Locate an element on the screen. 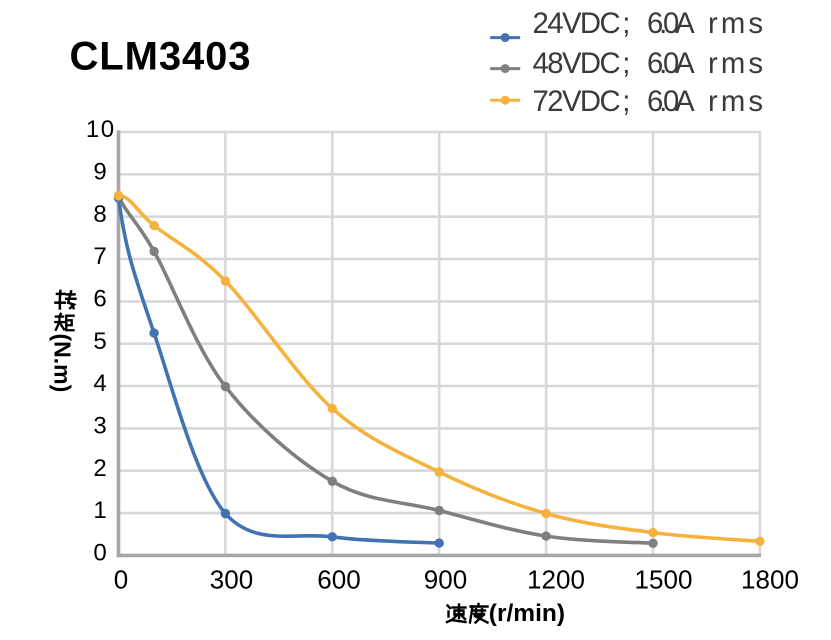  svg-text: CLM3403 is located at coordinates (161, 56).